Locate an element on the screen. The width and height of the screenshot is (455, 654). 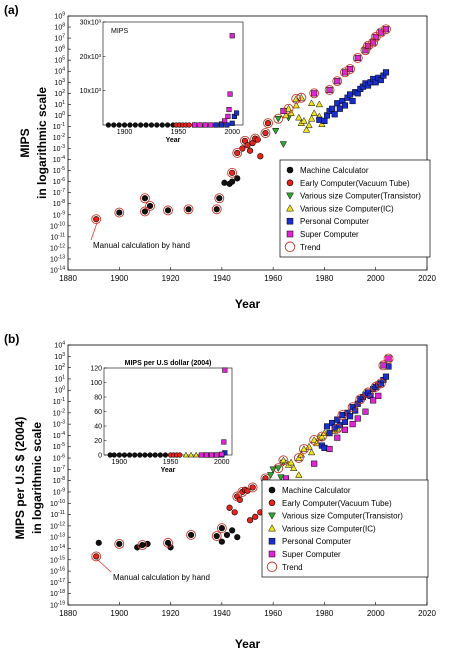
y-tick-label: 10⁻¹⁴ is located at coordinates (57, 548).